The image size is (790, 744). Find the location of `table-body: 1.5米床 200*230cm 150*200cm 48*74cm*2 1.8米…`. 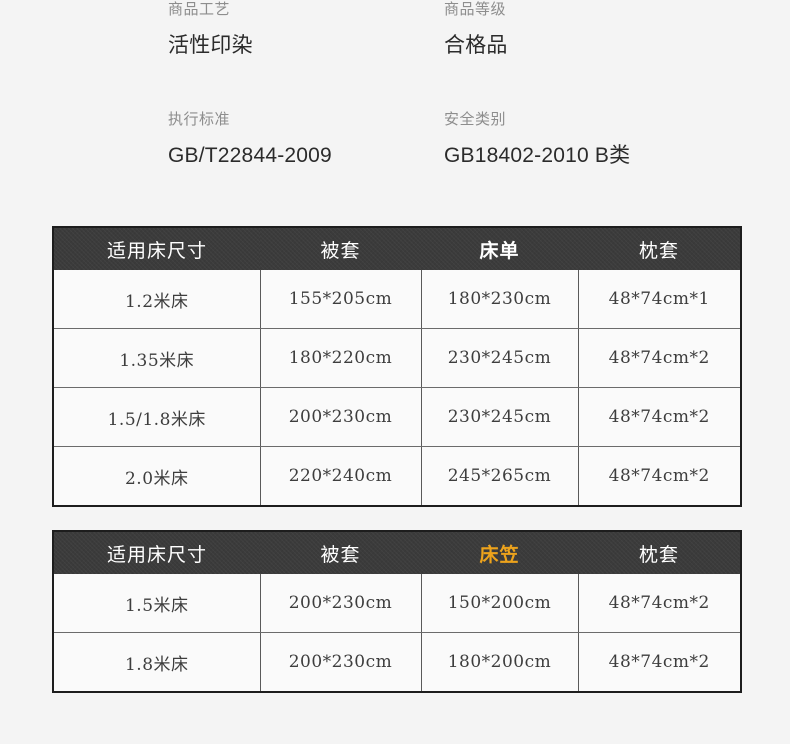

table-body: 1.5米床 200*230cm 150*200cm 48*74cm*2 1.8米… is located at coordinates (397, 633).